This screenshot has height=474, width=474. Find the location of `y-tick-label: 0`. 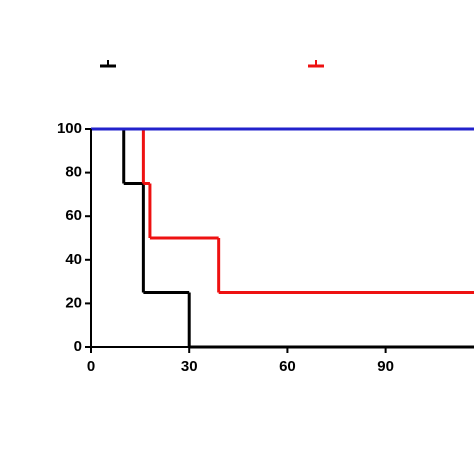

y-tick-label: 0 is located at coordinates (78, 346).